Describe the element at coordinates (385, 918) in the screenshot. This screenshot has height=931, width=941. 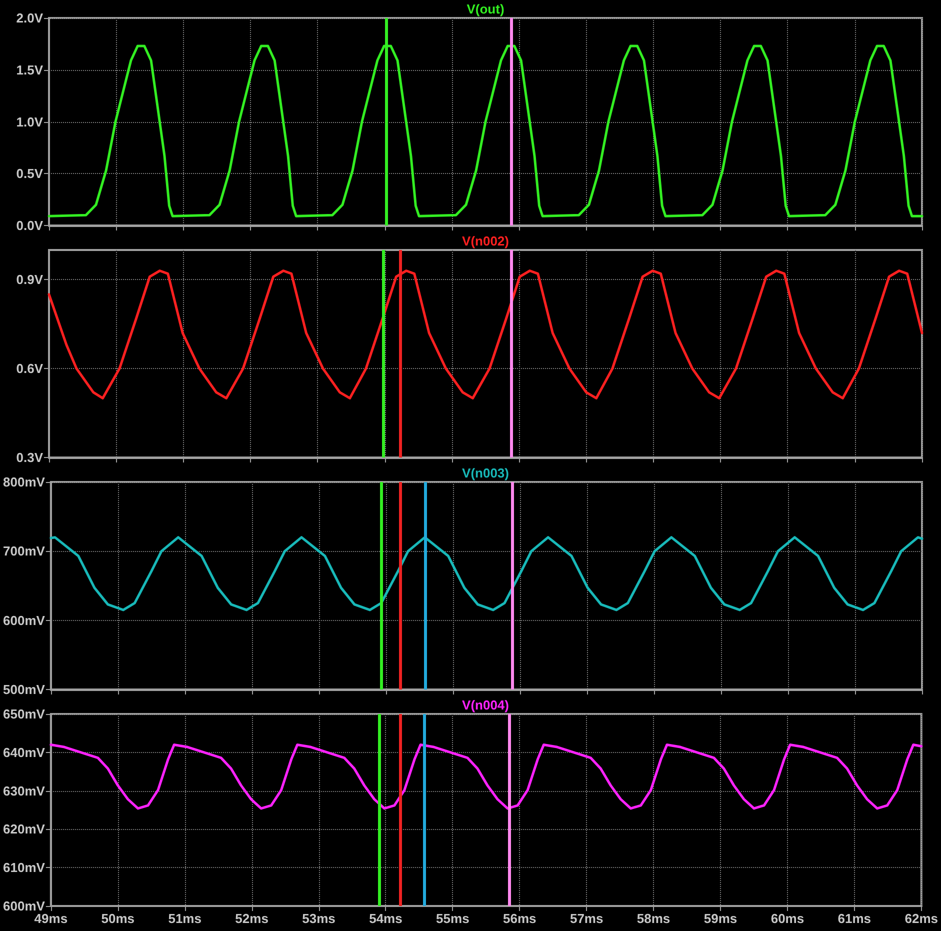
I see `x-tick-label: 54ms` at that location.